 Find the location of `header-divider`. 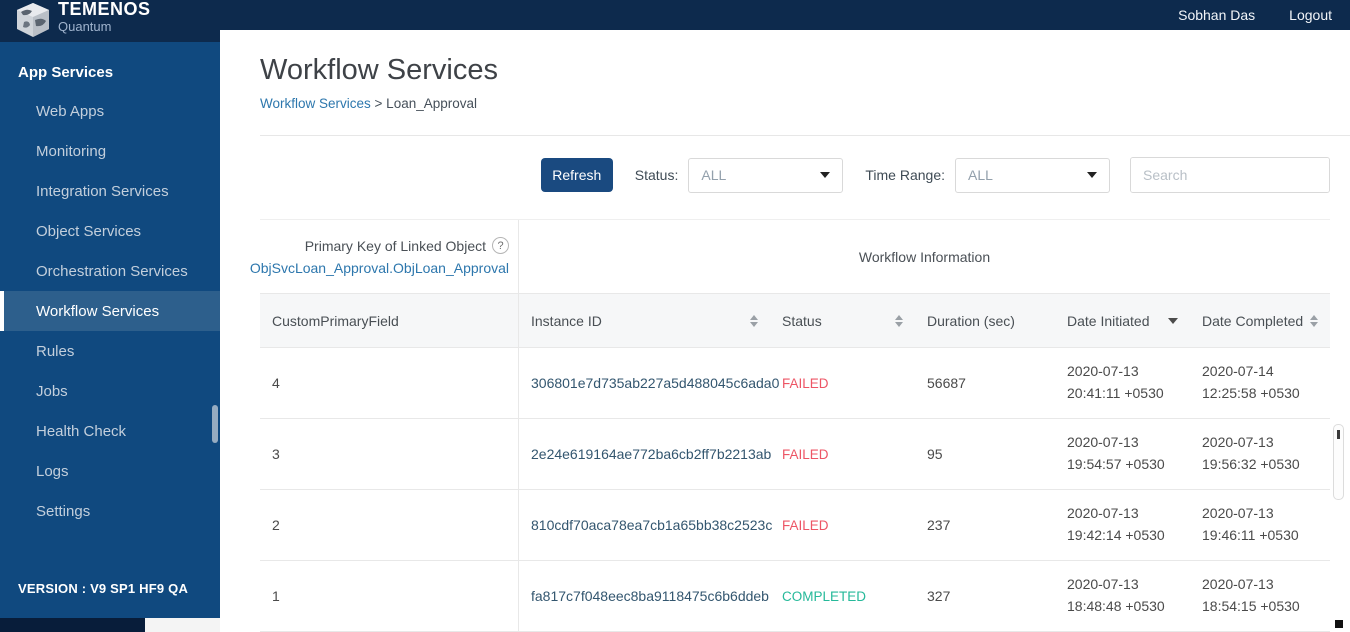

header-divider is located at coordinates (805, 135).